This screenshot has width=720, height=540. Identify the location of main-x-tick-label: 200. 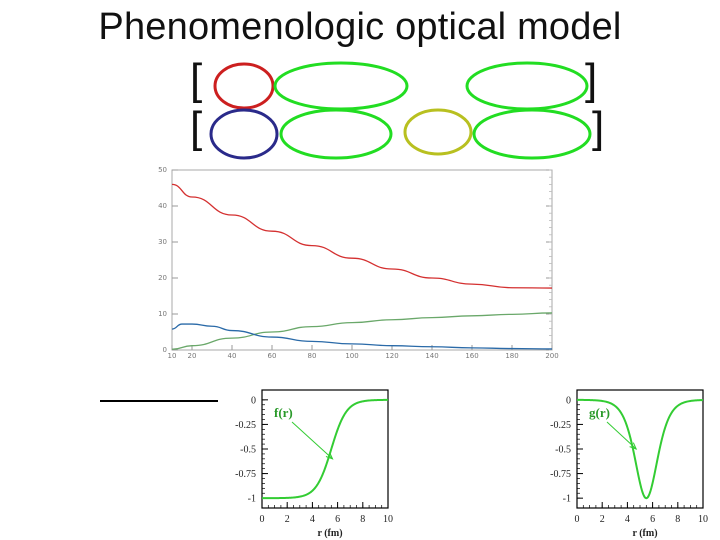
(551, 356).